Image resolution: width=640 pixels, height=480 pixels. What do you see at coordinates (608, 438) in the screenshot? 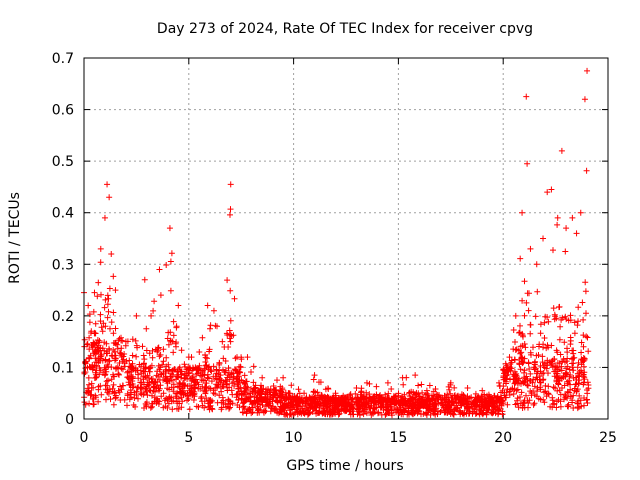
I see `x-tick-label: 25` at bounding box center [608, 438].